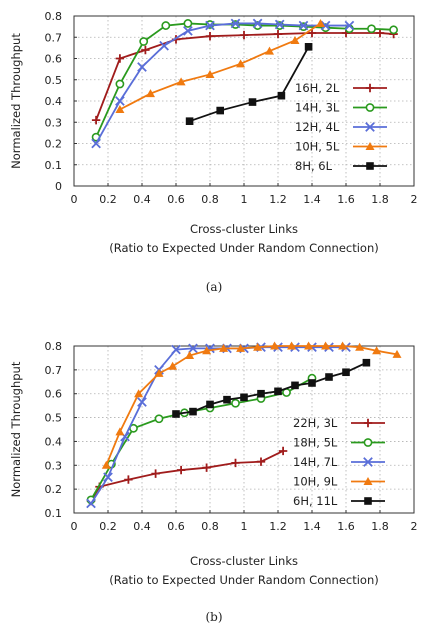  Describe the element at coordinates (244, 199) in the screenshot. I see `x-tick-label: 1` at that location.